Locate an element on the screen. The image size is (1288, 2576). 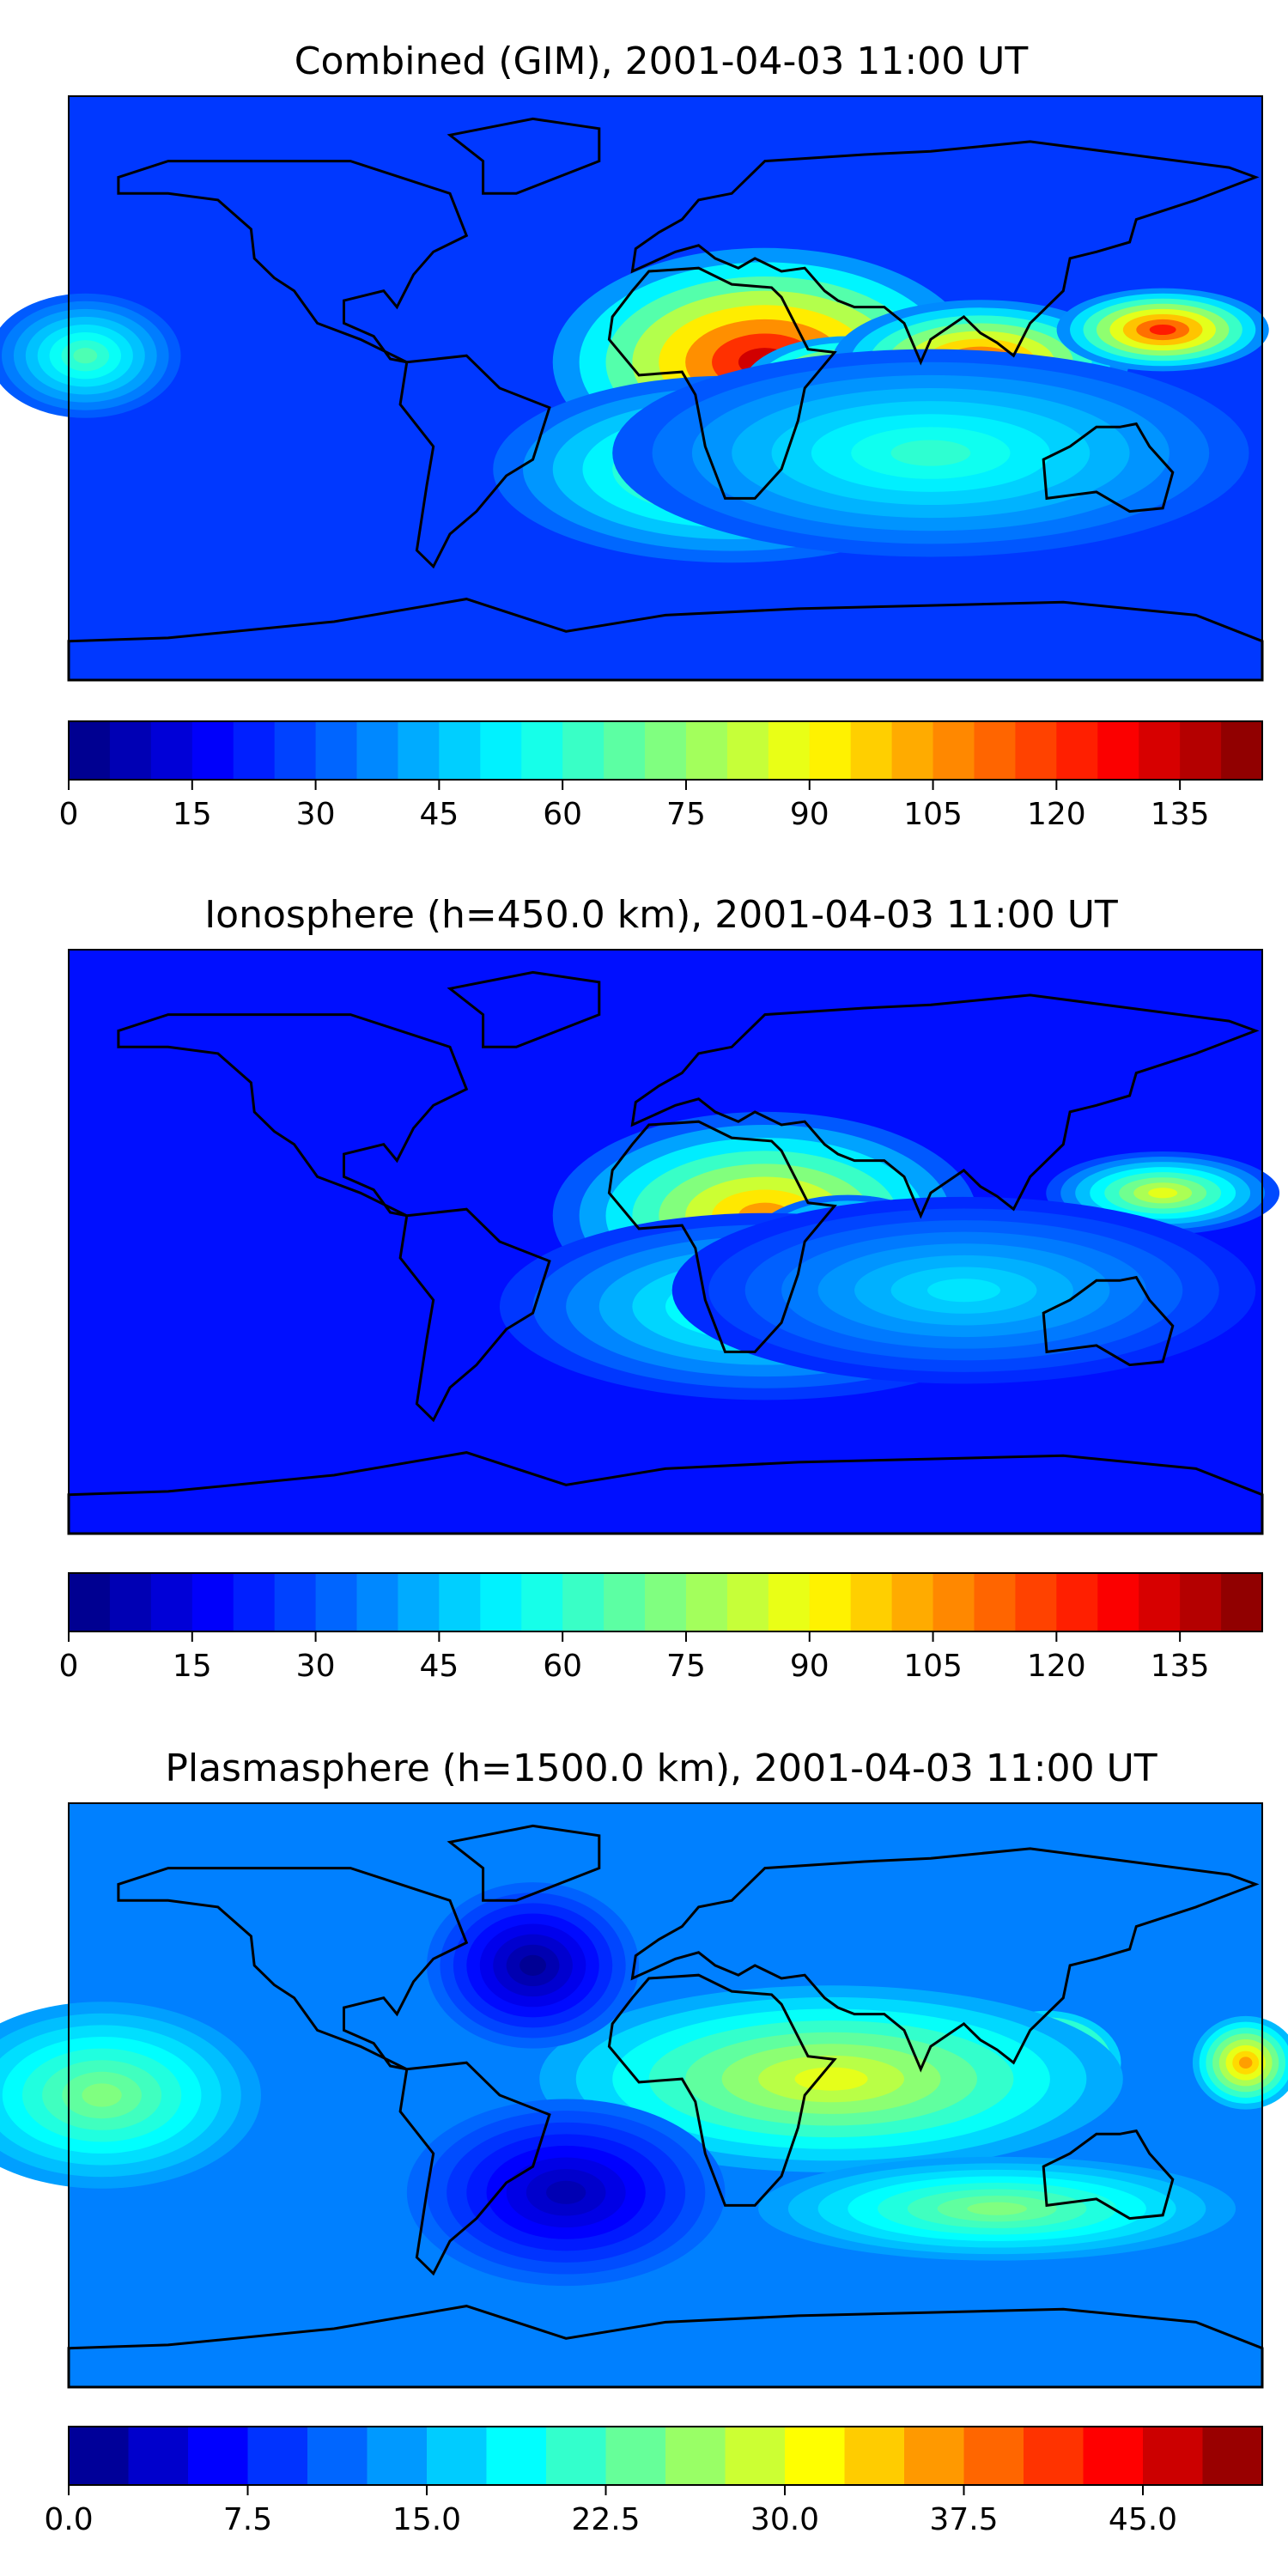
colorbar-tick-label: 7.5 is located at coordinates (248, 2519).